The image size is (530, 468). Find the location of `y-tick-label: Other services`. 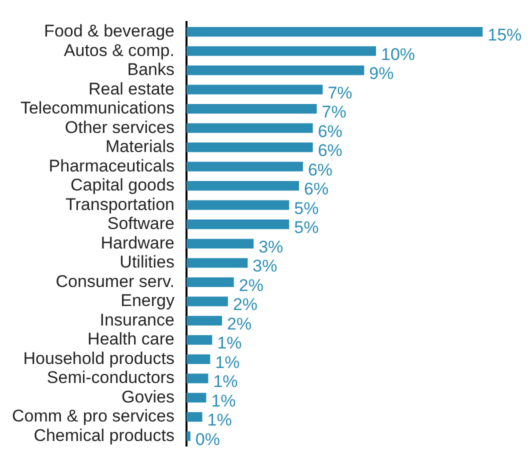

y-tick-label: Other services is located at coordinates (119, 127).